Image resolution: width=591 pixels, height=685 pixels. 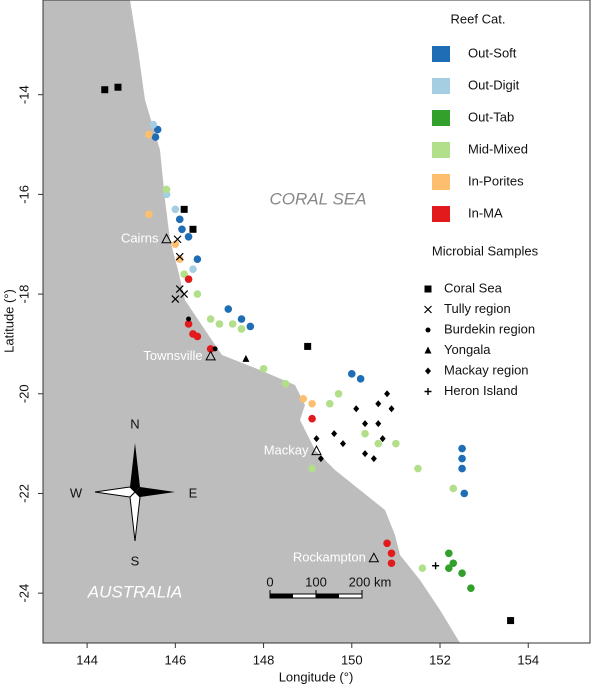 What do you see at coordinates (428, 350) in the screenshot?
I see `sample-triangle` at bounding box center [428, 350].